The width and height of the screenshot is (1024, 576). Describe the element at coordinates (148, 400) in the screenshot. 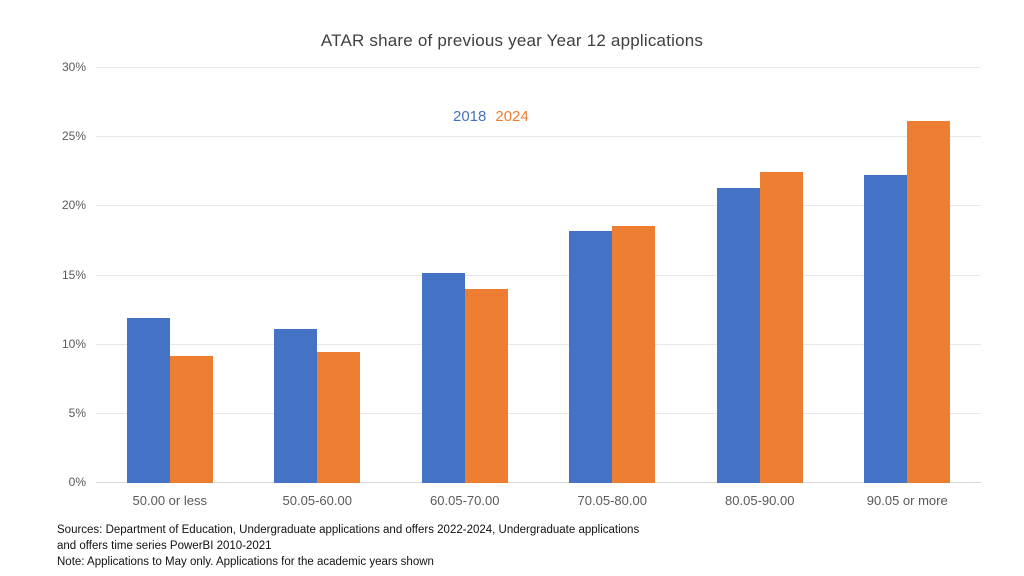

I see `bar-2018-50-00-or-less` at that location.